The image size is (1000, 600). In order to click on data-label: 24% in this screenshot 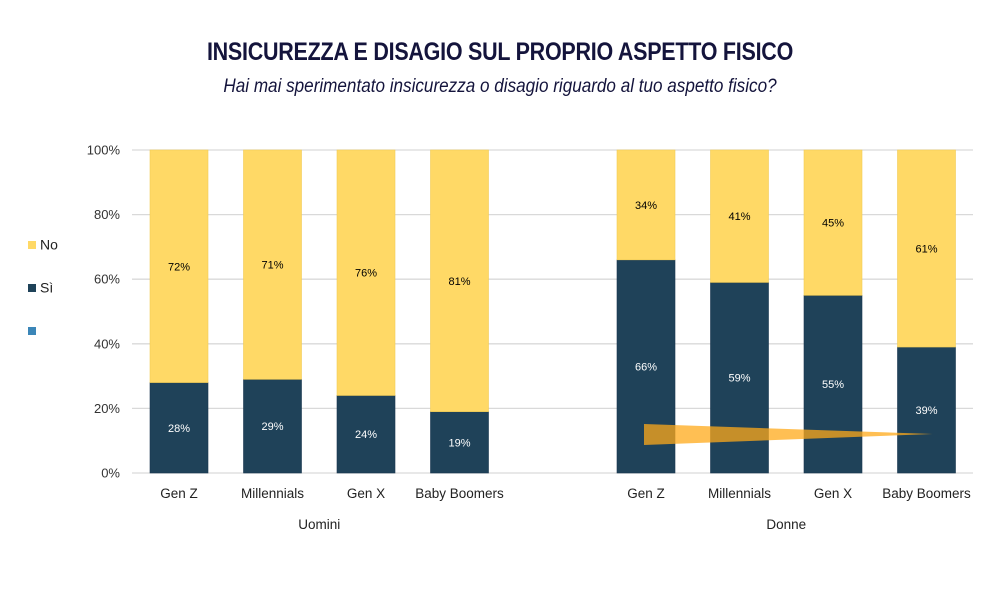, I will do `click(366, 435)`.